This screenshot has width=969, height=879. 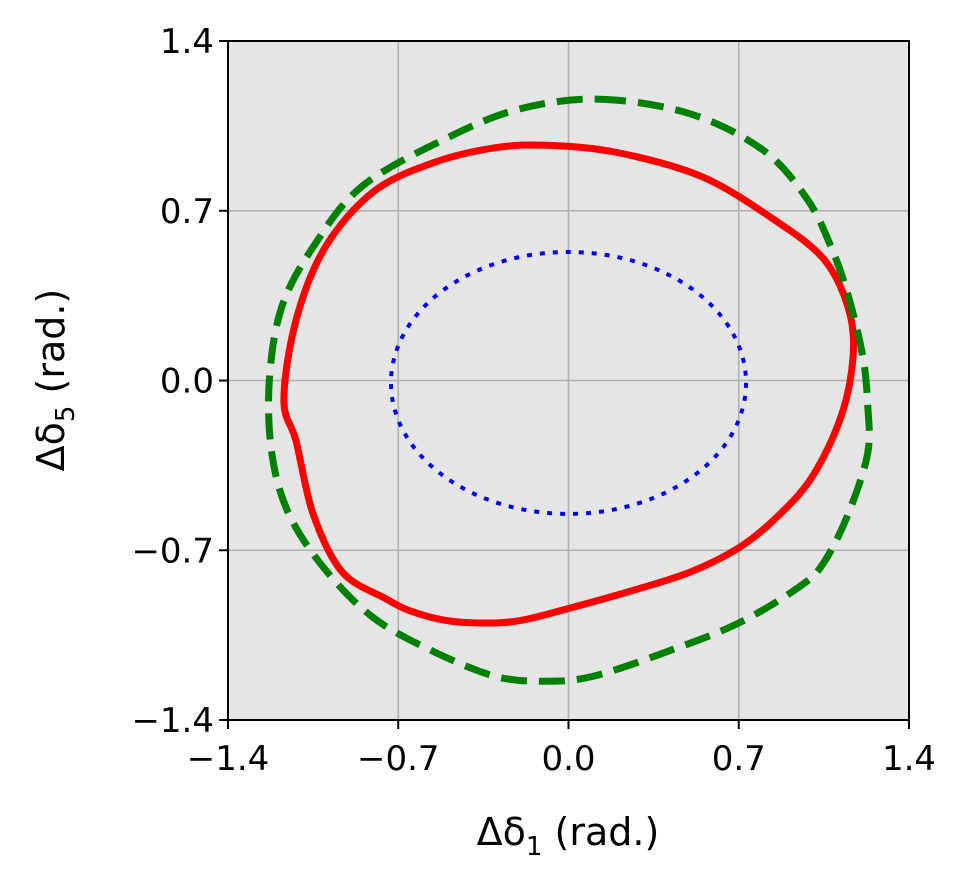 I want to click on y-tick-label: 0.0, so click(x=187, y=382).